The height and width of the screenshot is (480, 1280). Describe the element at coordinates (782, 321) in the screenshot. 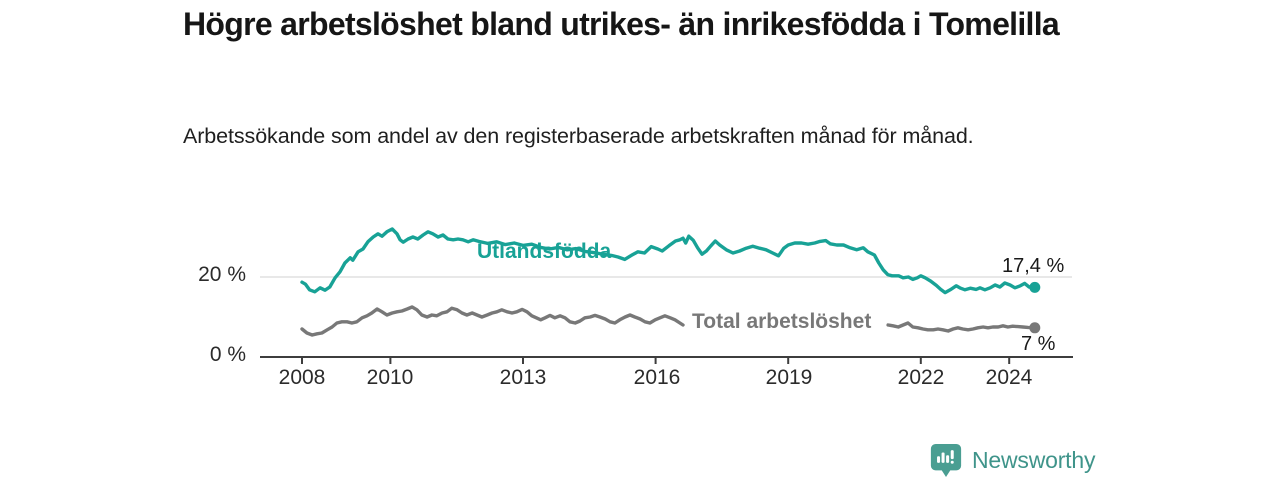

I see `series-label-total-arbetsloshet: Total arbetslöshet` at that location.